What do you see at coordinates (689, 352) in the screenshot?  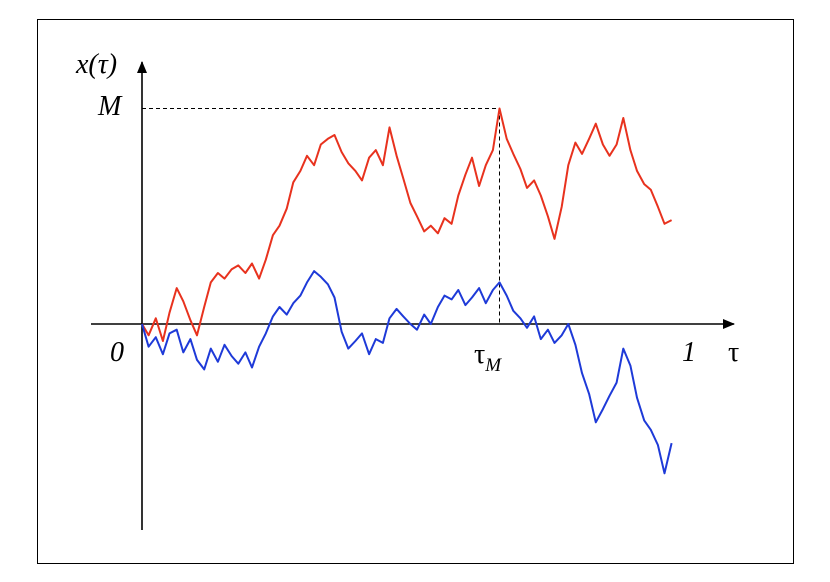 I see `x-end-label: 1` at bounding box center [689, 352].